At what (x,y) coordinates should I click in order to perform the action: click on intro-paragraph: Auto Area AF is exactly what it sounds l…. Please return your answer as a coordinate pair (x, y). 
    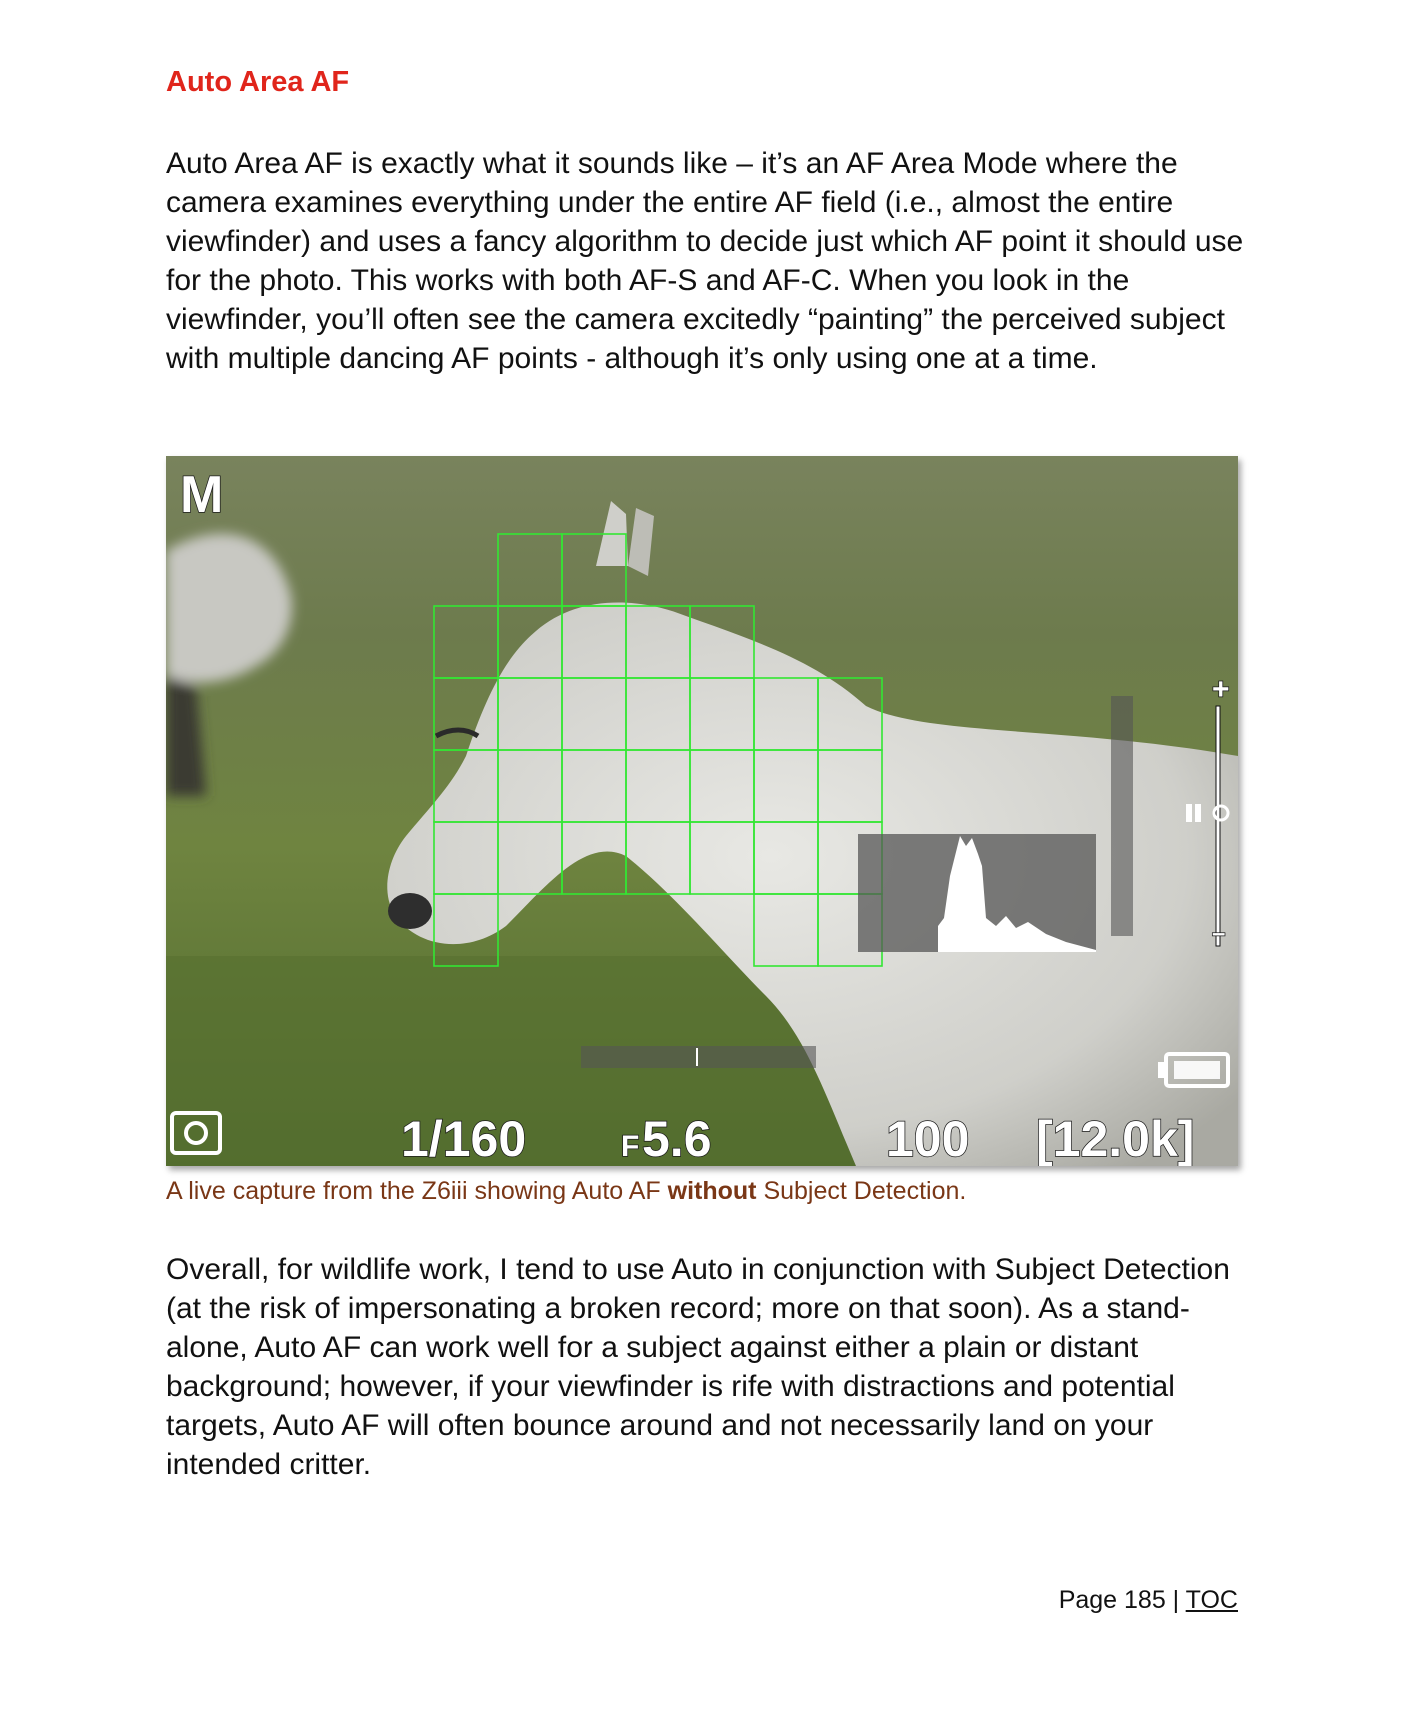
    Looking at the image, I should click on (705, 261).